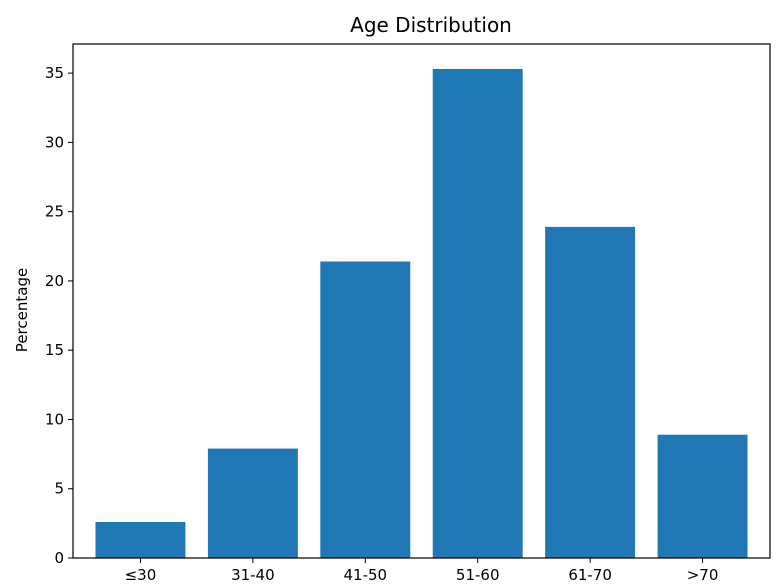 This screenshot has width=779, height=587. Describe the element at coordinates (54, 142) in the screenshot. I see `y-tick-label-6: 30` at that location.